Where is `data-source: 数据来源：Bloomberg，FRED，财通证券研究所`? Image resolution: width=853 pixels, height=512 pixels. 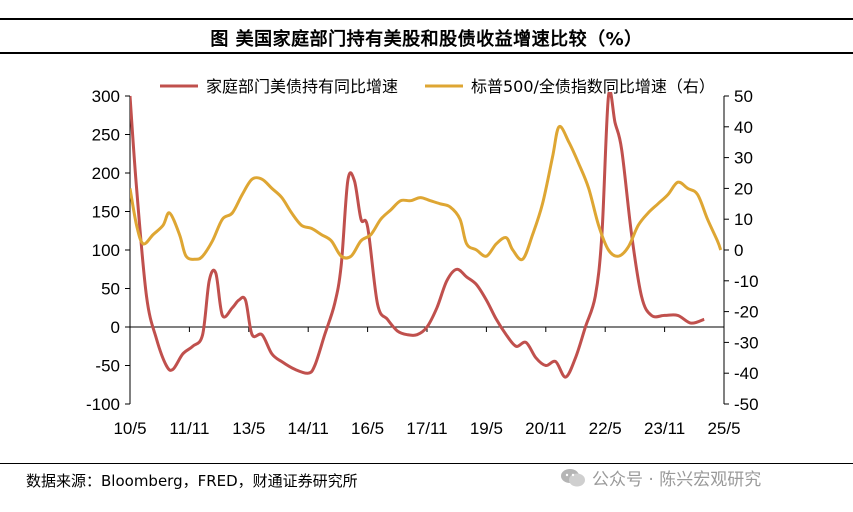 data-source: 数据来源：Bloomberg，FRED，财通证券研究所 is located at coordinates (192, 481).